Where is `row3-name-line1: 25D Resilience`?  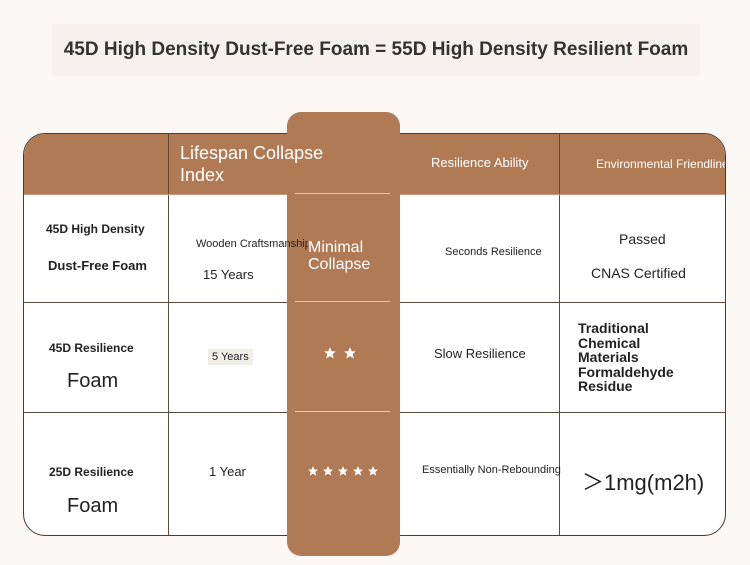
row3-name-line1: 25D Resilience is located at coordinates (91, 472).